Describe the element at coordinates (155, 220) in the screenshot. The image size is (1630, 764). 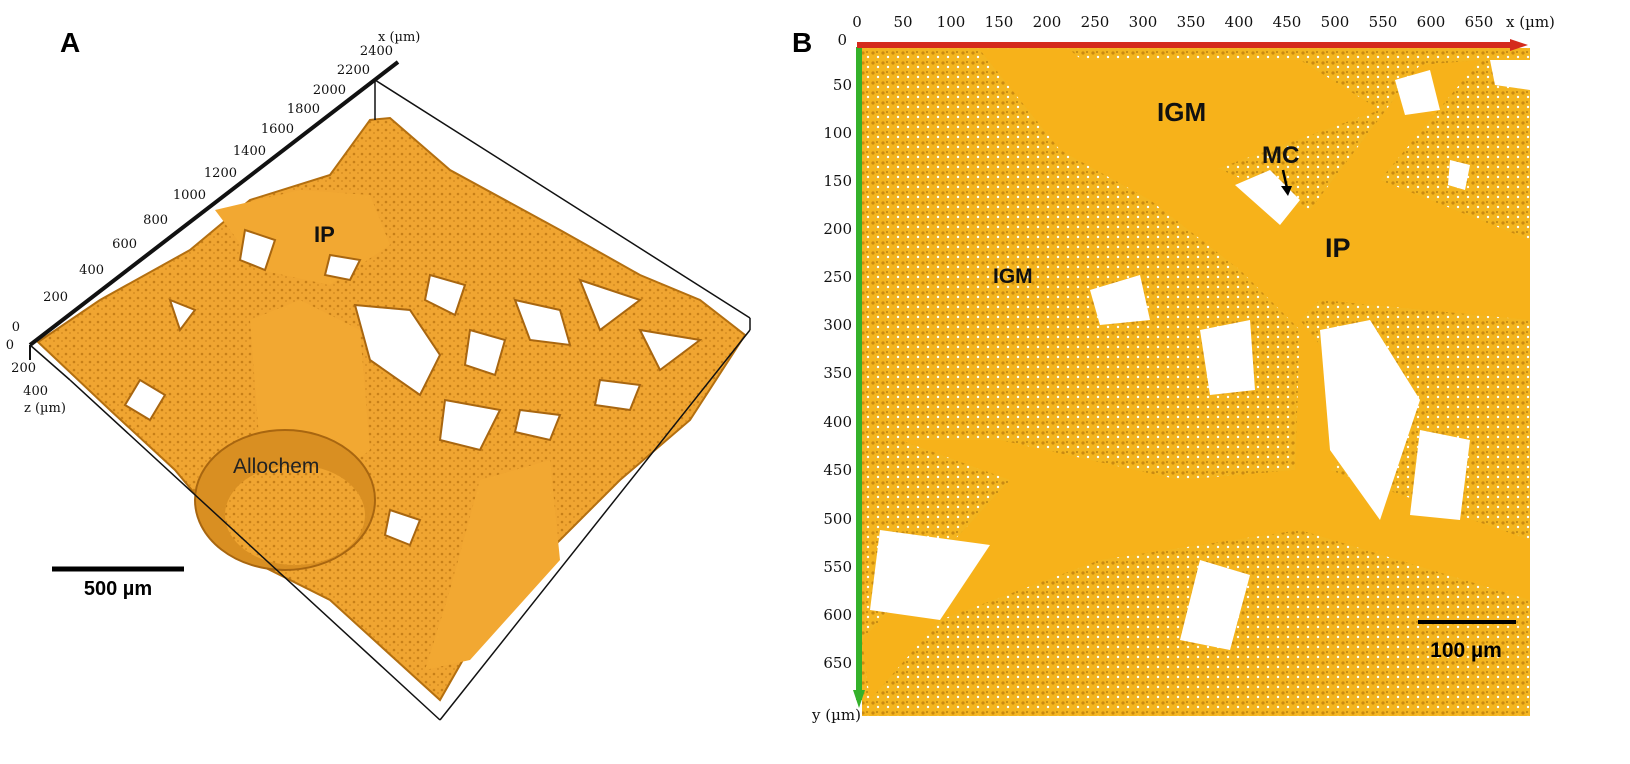
I see `tick-label: 800` at that location.